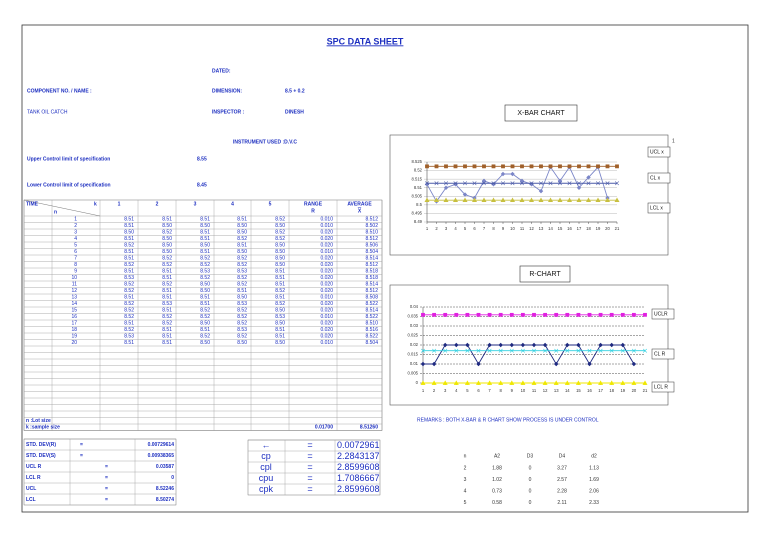  I want to click on capability-label: cp, so click(266, 456).